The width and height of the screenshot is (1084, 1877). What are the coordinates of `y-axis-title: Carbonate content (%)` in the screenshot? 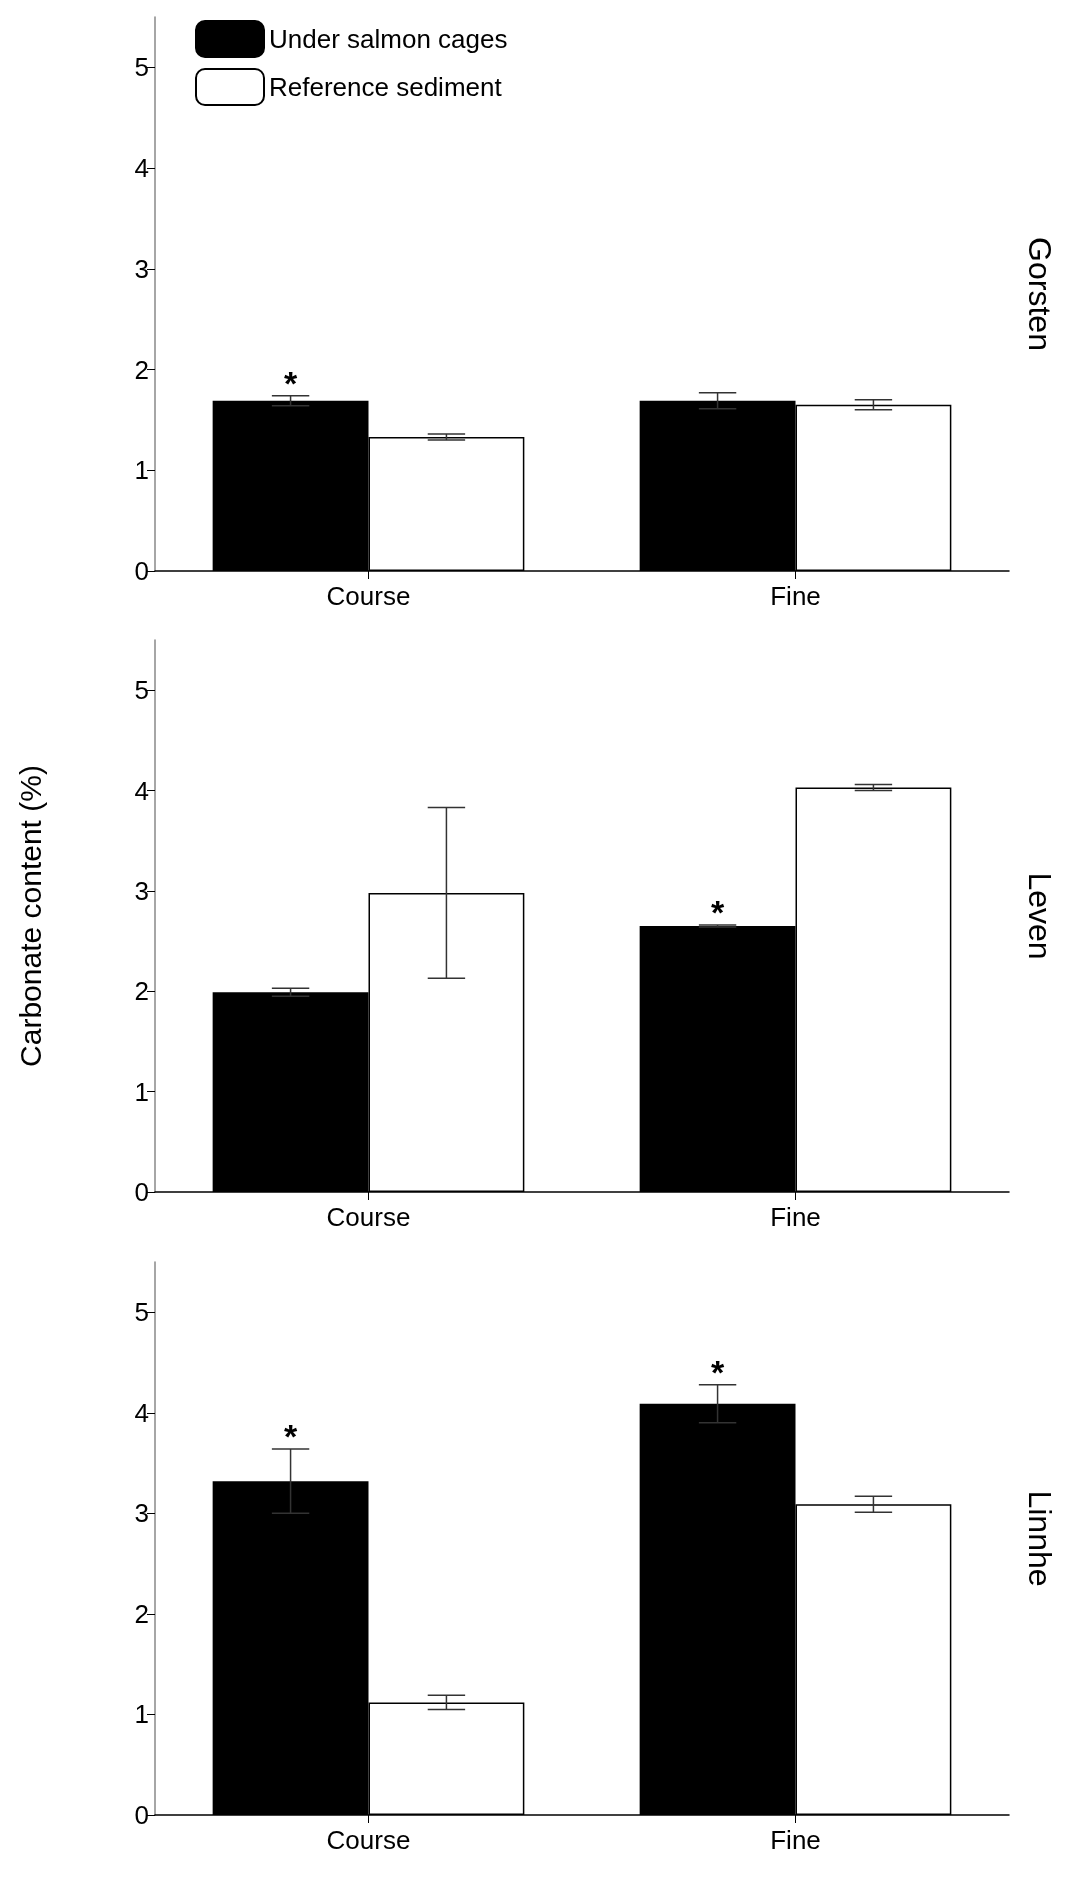 It's located at (30, 916).